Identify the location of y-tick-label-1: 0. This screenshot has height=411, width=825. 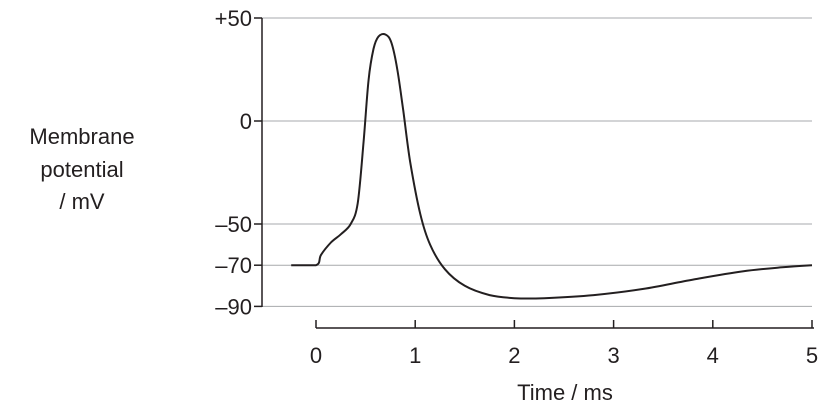
(246, 121).